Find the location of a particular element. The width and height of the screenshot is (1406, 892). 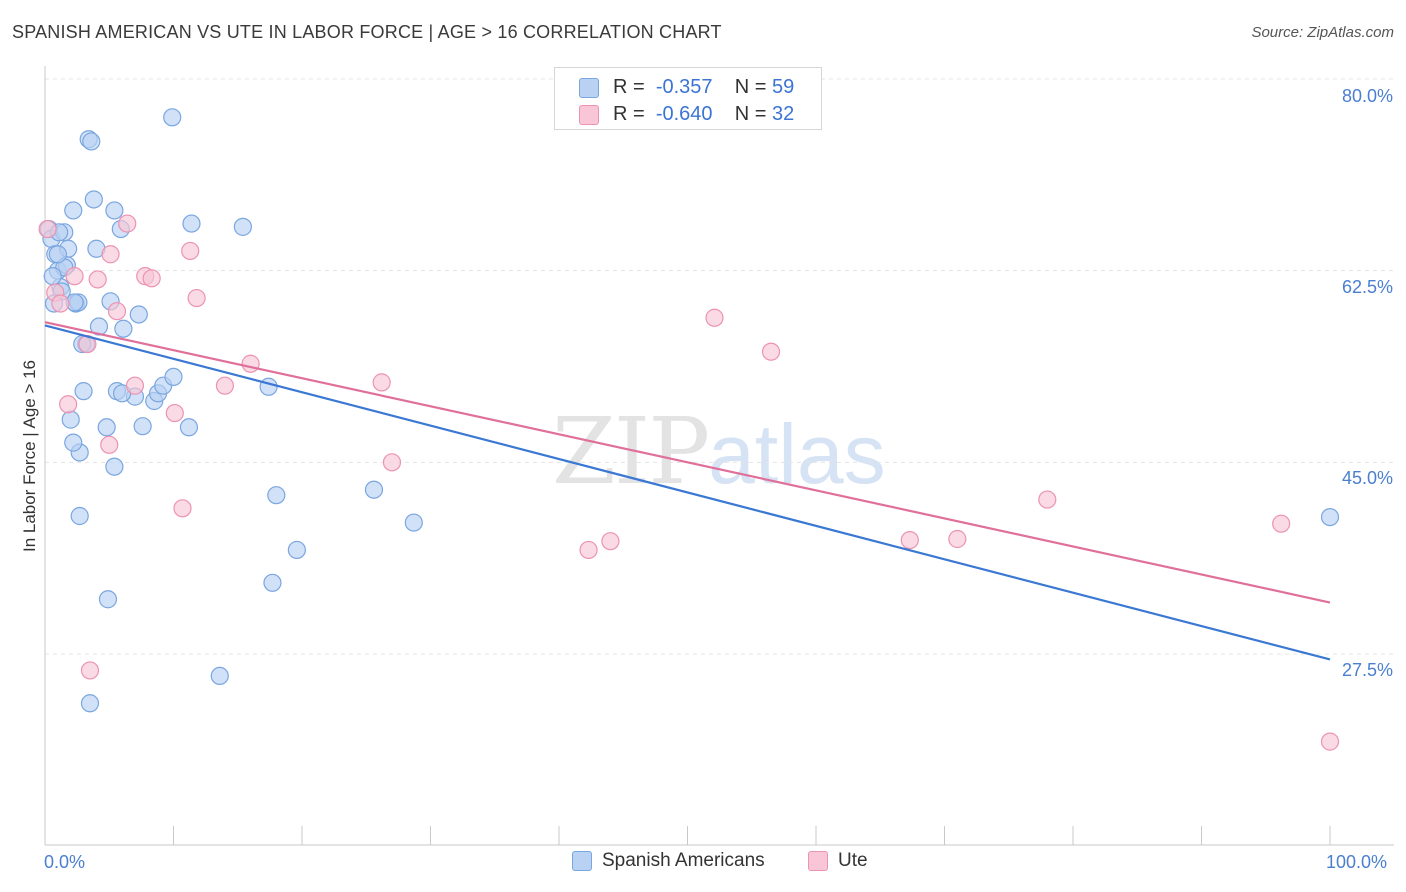

series-legend: Spanish Americans Ute is located at coordinates (703, 865).